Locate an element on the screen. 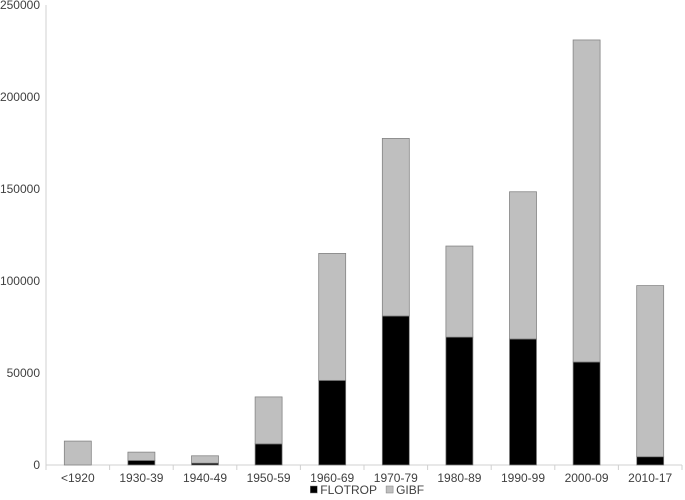  x-tick-label: 1950-59 is located at coordinates (269, 478).